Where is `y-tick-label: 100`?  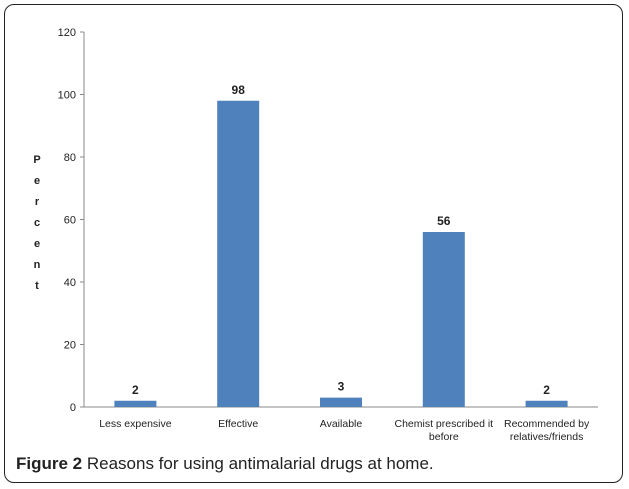
y-tick-label: 100 is located at coordinates (67, 96).